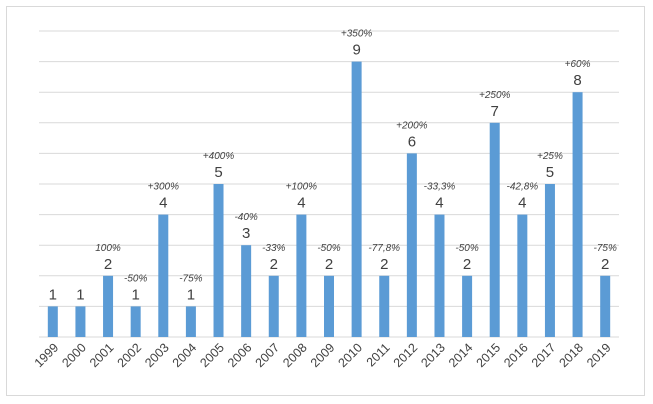 The image size is (653, 404). What do you see at coordinates (461, 356) in the screenshot?
I see `x-tick-label: 2014` at bounding box center [461, 356].